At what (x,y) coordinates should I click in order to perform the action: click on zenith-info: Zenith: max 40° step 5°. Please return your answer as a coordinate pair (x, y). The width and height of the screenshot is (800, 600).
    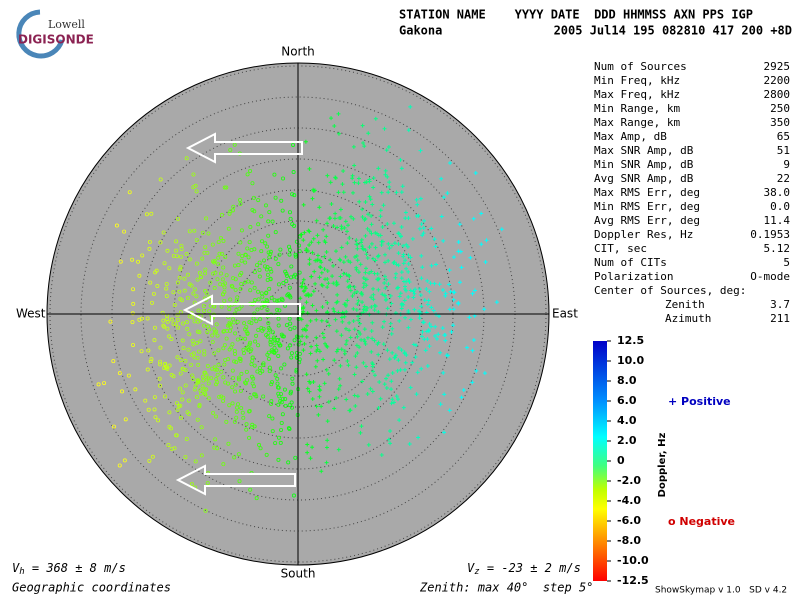
    Looking at the image, I should click on (506, 588).